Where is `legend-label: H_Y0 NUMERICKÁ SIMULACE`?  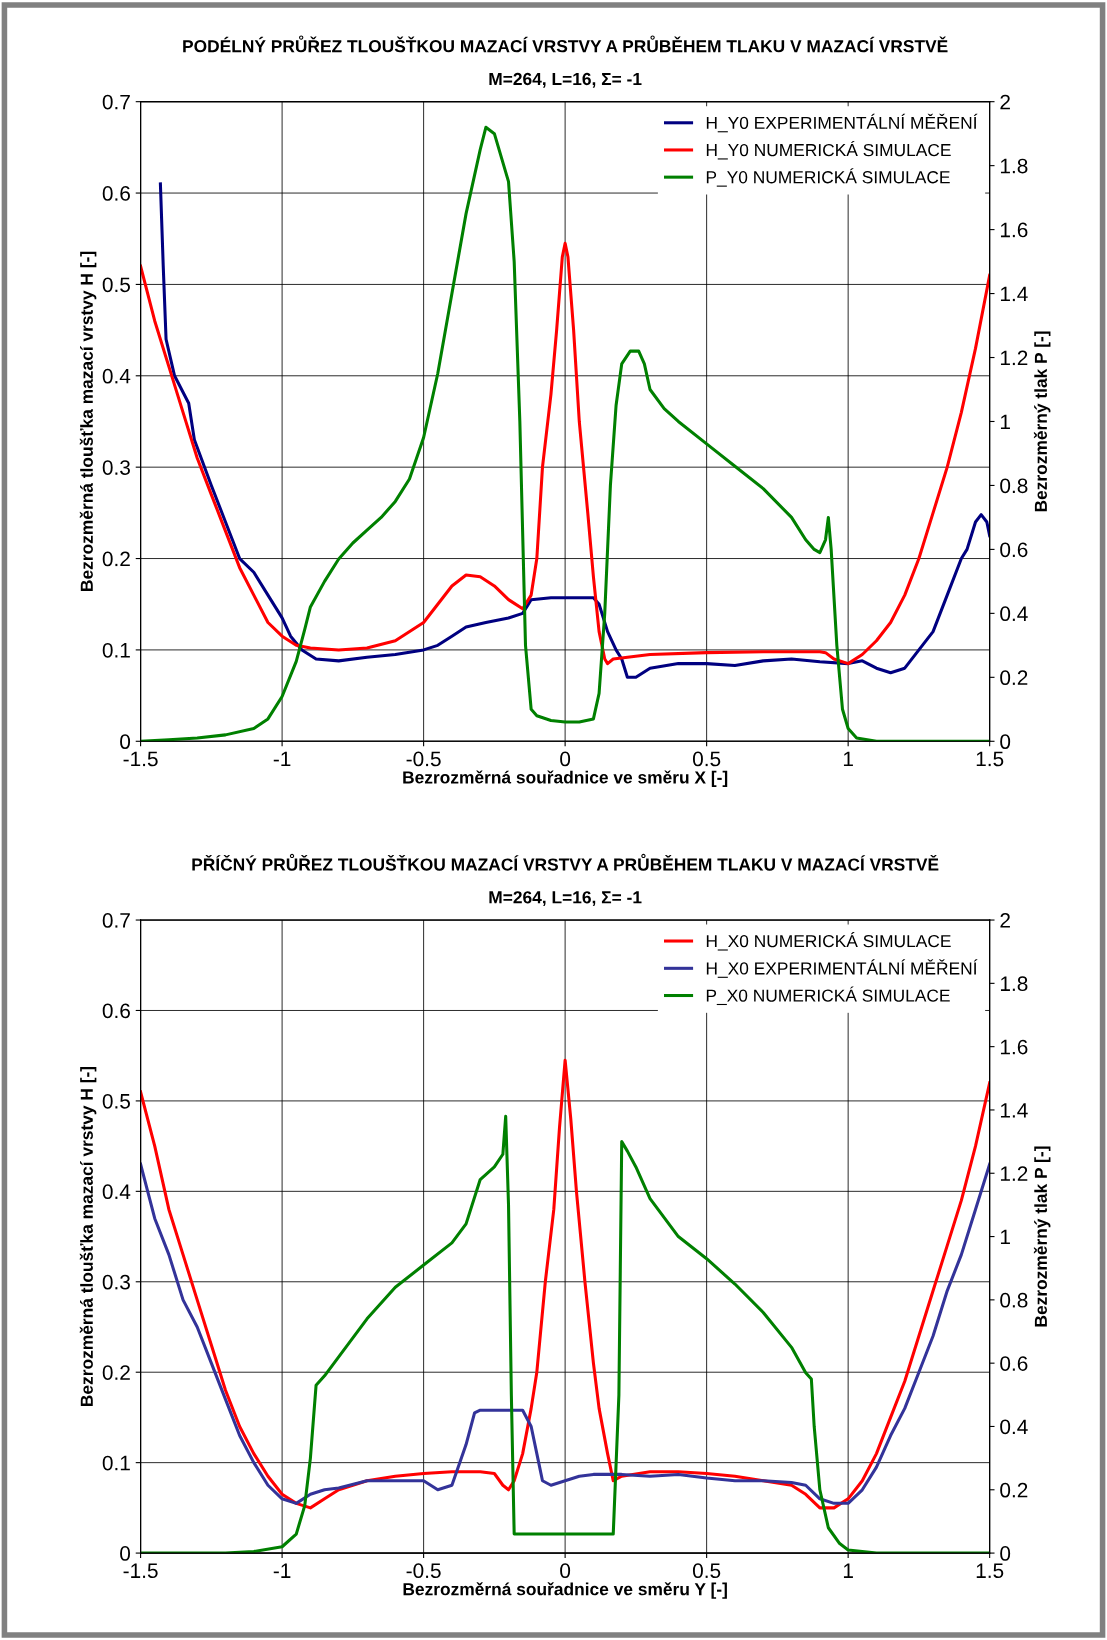
legend-label: H_Y0 NUMERICKÁ SIMULACE is located at coordinates (828, 150).